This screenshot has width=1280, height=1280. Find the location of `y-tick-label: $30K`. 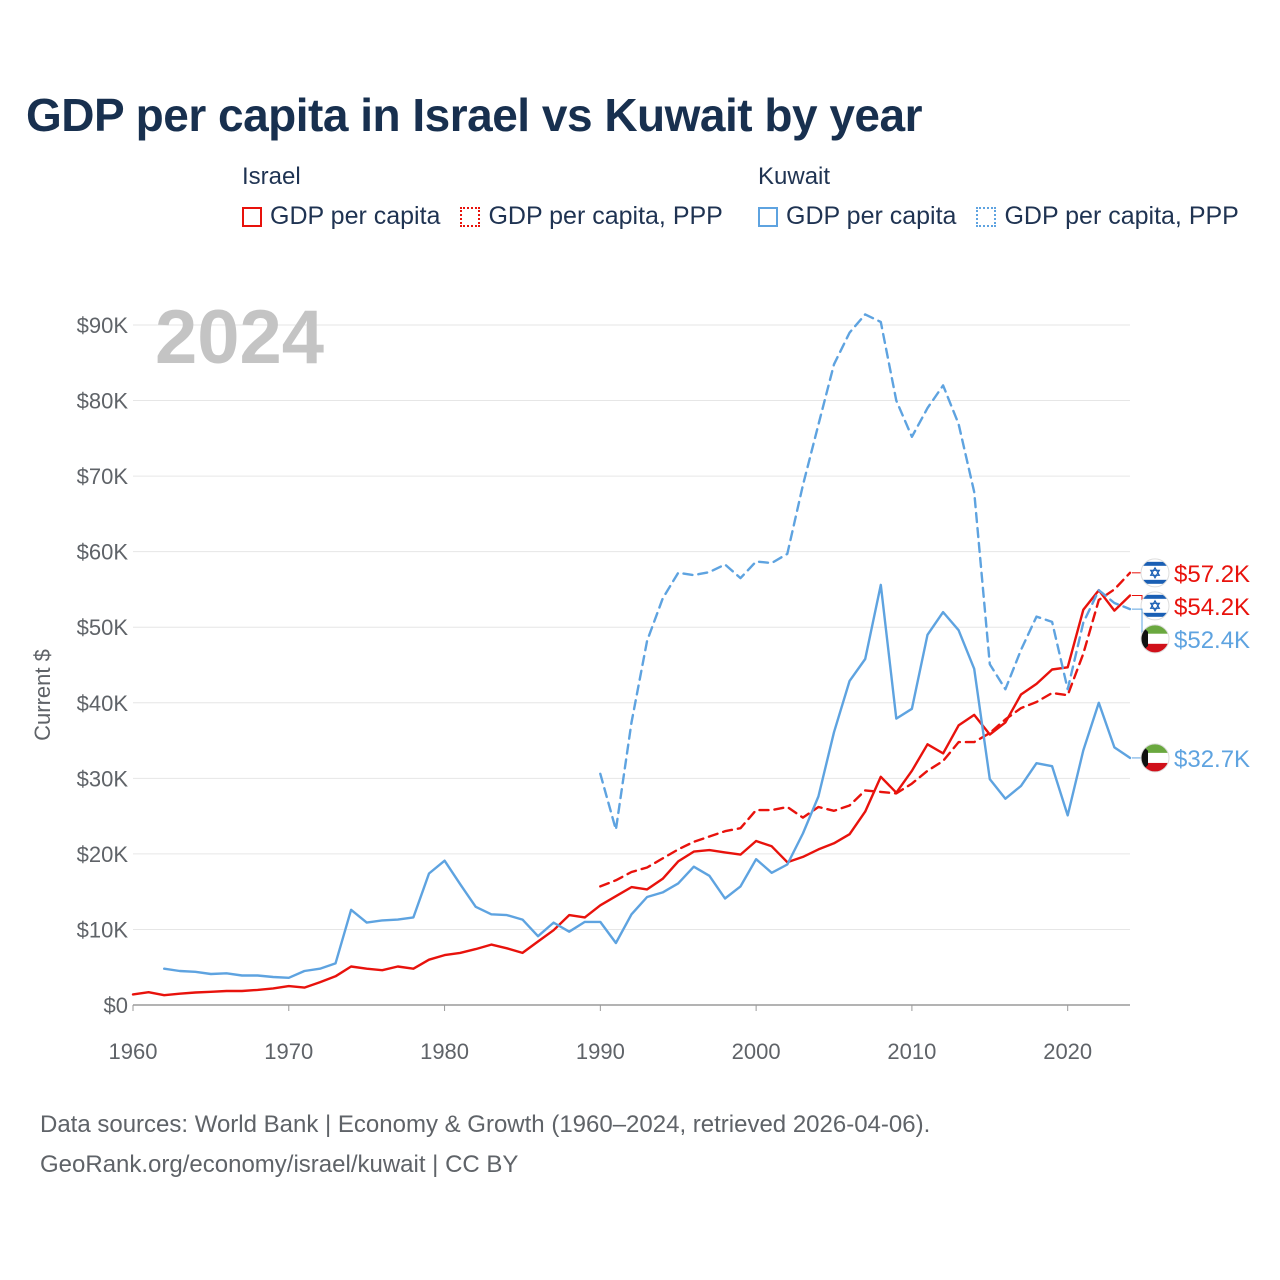

y-tick-label: $30K is located at coordinates (103, 778).